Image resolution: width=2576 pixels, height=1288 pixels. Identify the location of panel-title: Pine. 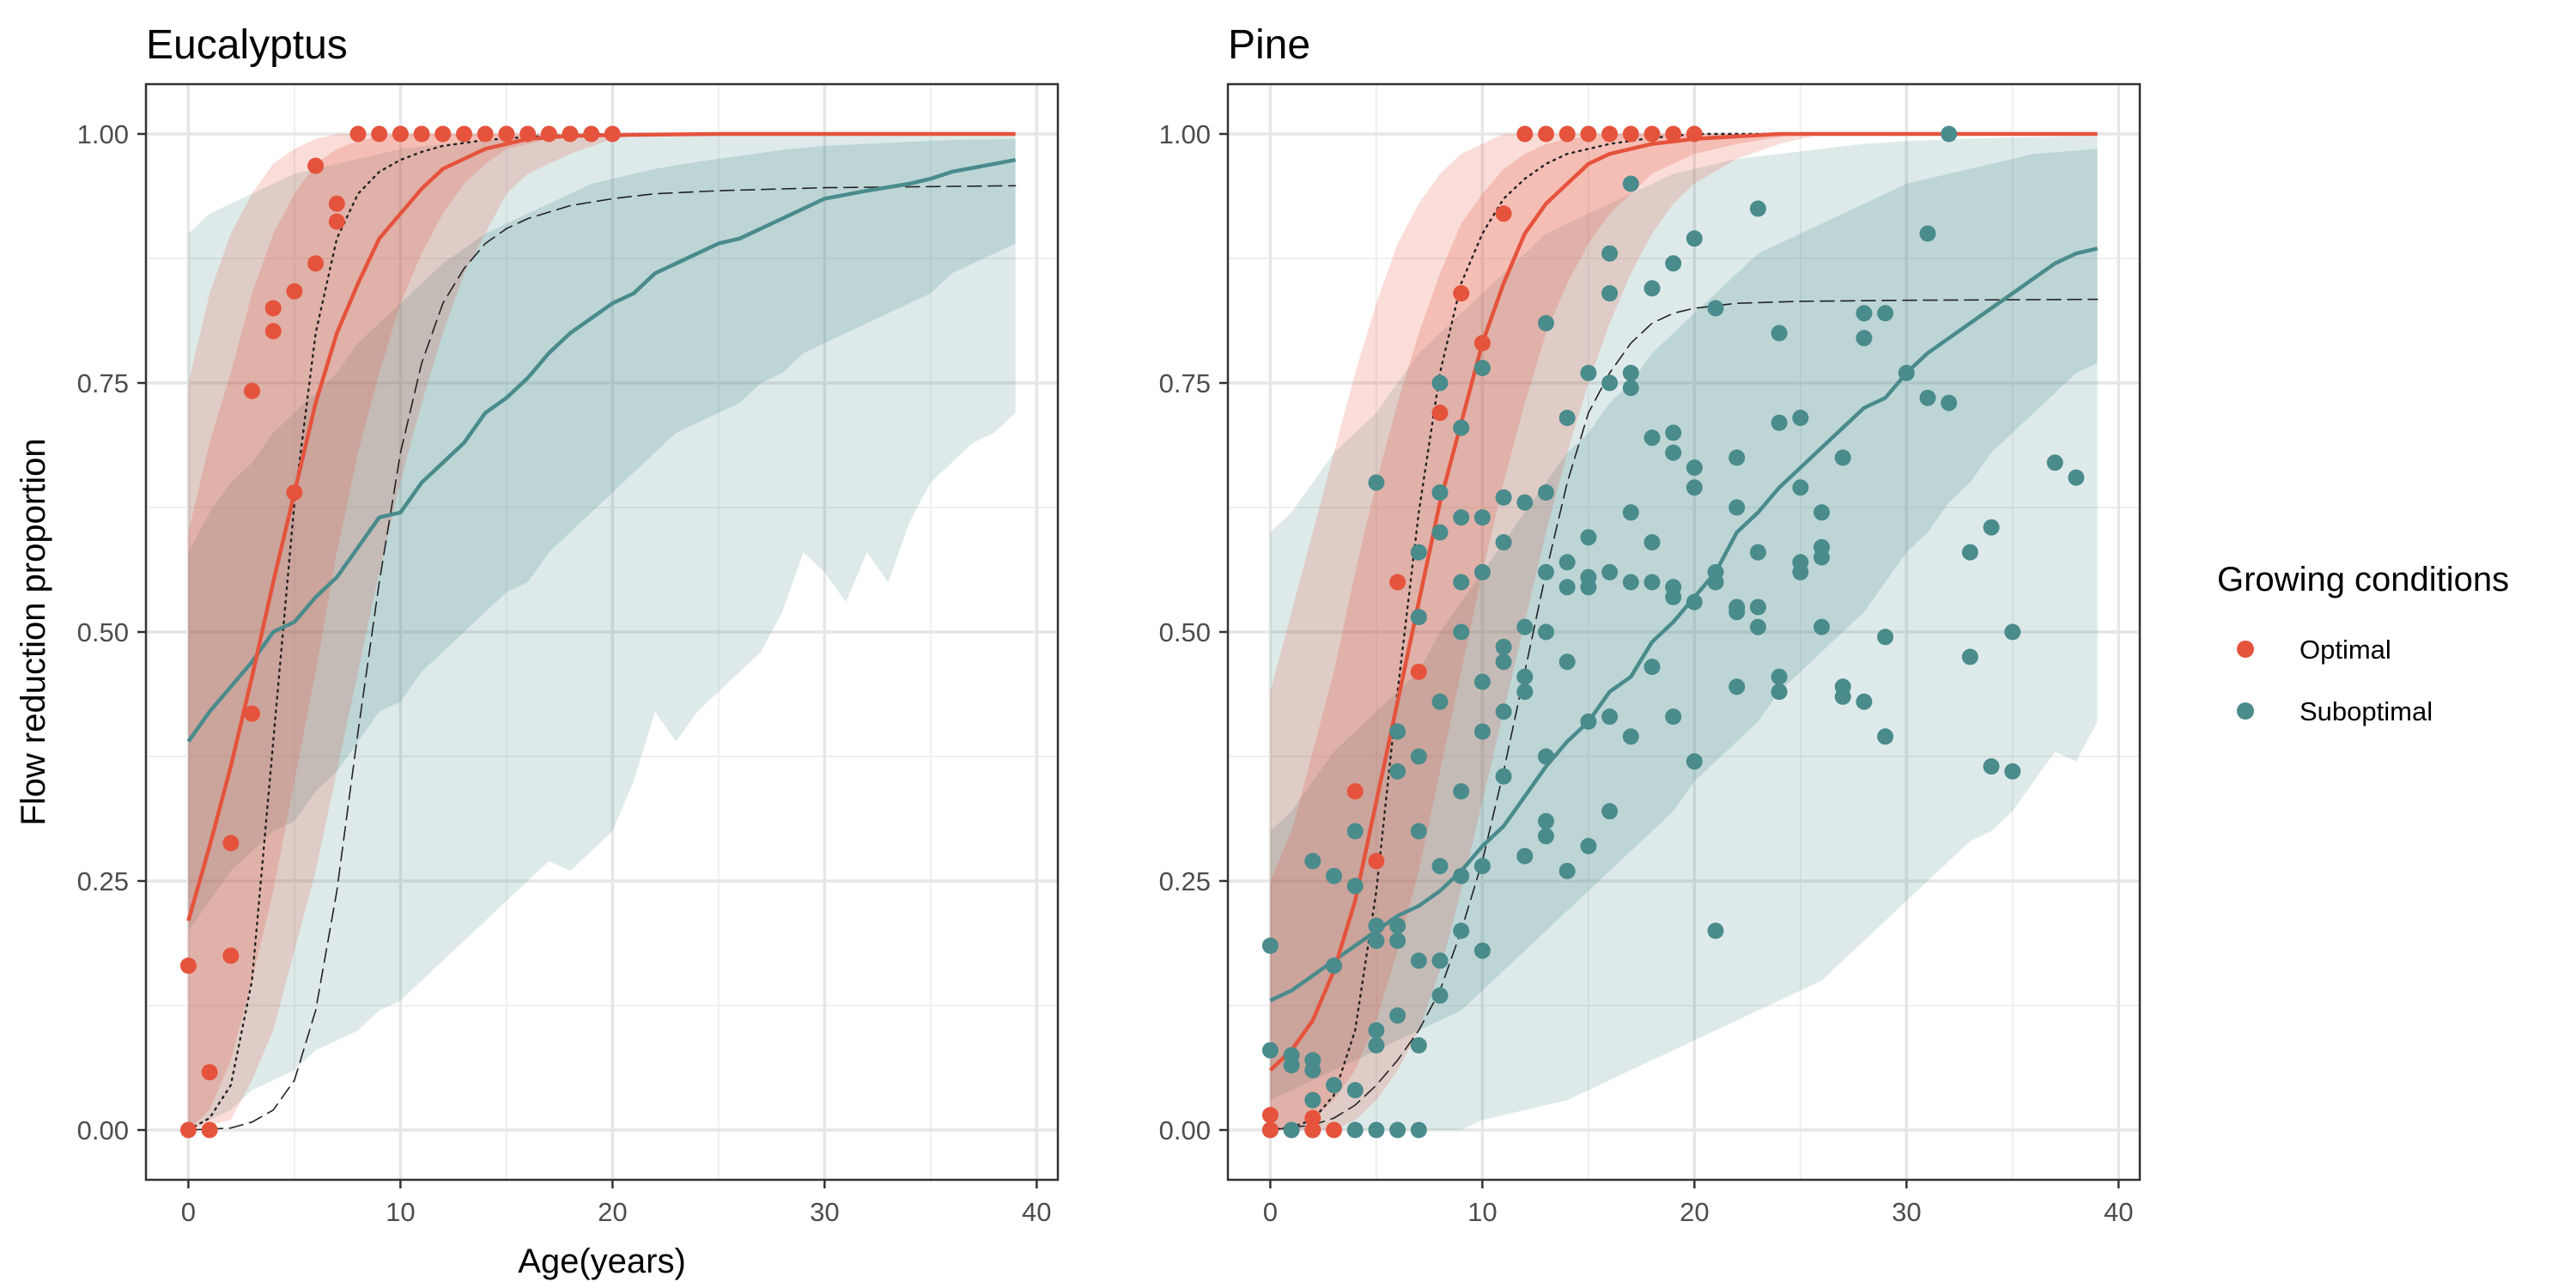
(1269, 45).